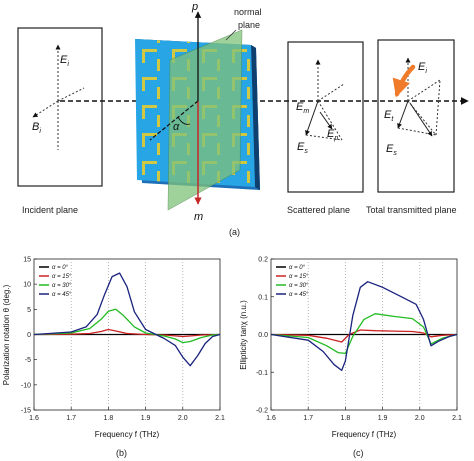 Image resolution: width=474 pixels, height=461 pixels. Describe the element at coordinates (263, 260) in the screenshot. I see `y-tick-label: 0.2` at that location.